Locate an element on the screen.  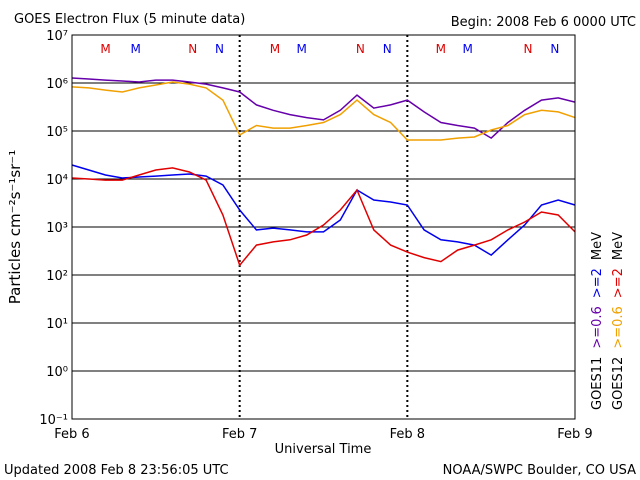
y-tick-label: 10⁻¹ is located at coordinates (53, 420).